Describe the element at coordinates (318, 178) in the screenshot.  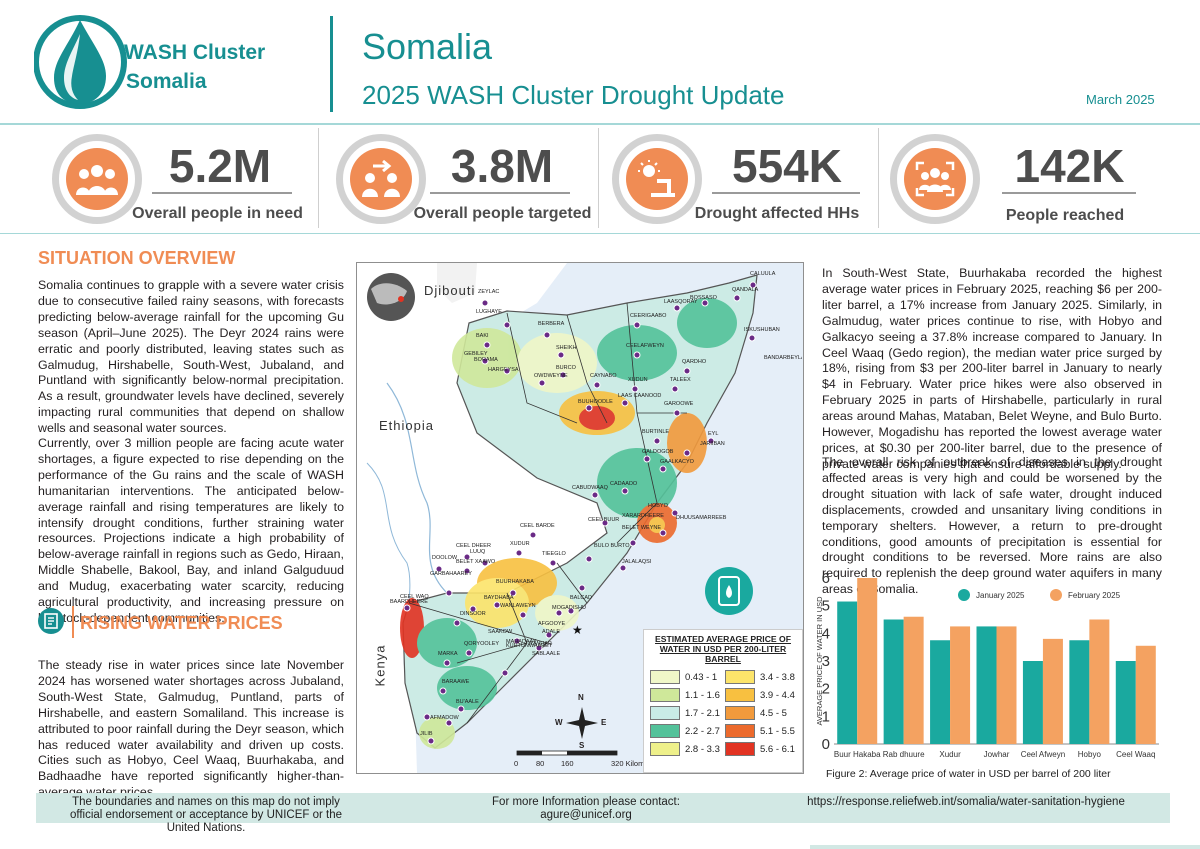
I see `stat-separator` at that location.